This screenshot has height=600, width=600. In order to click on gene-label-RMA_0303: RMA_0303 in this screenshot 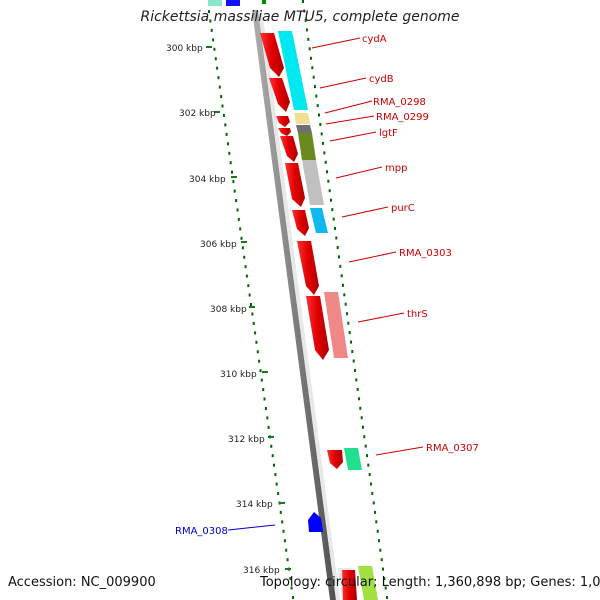, I will do `click(425, 253)`.